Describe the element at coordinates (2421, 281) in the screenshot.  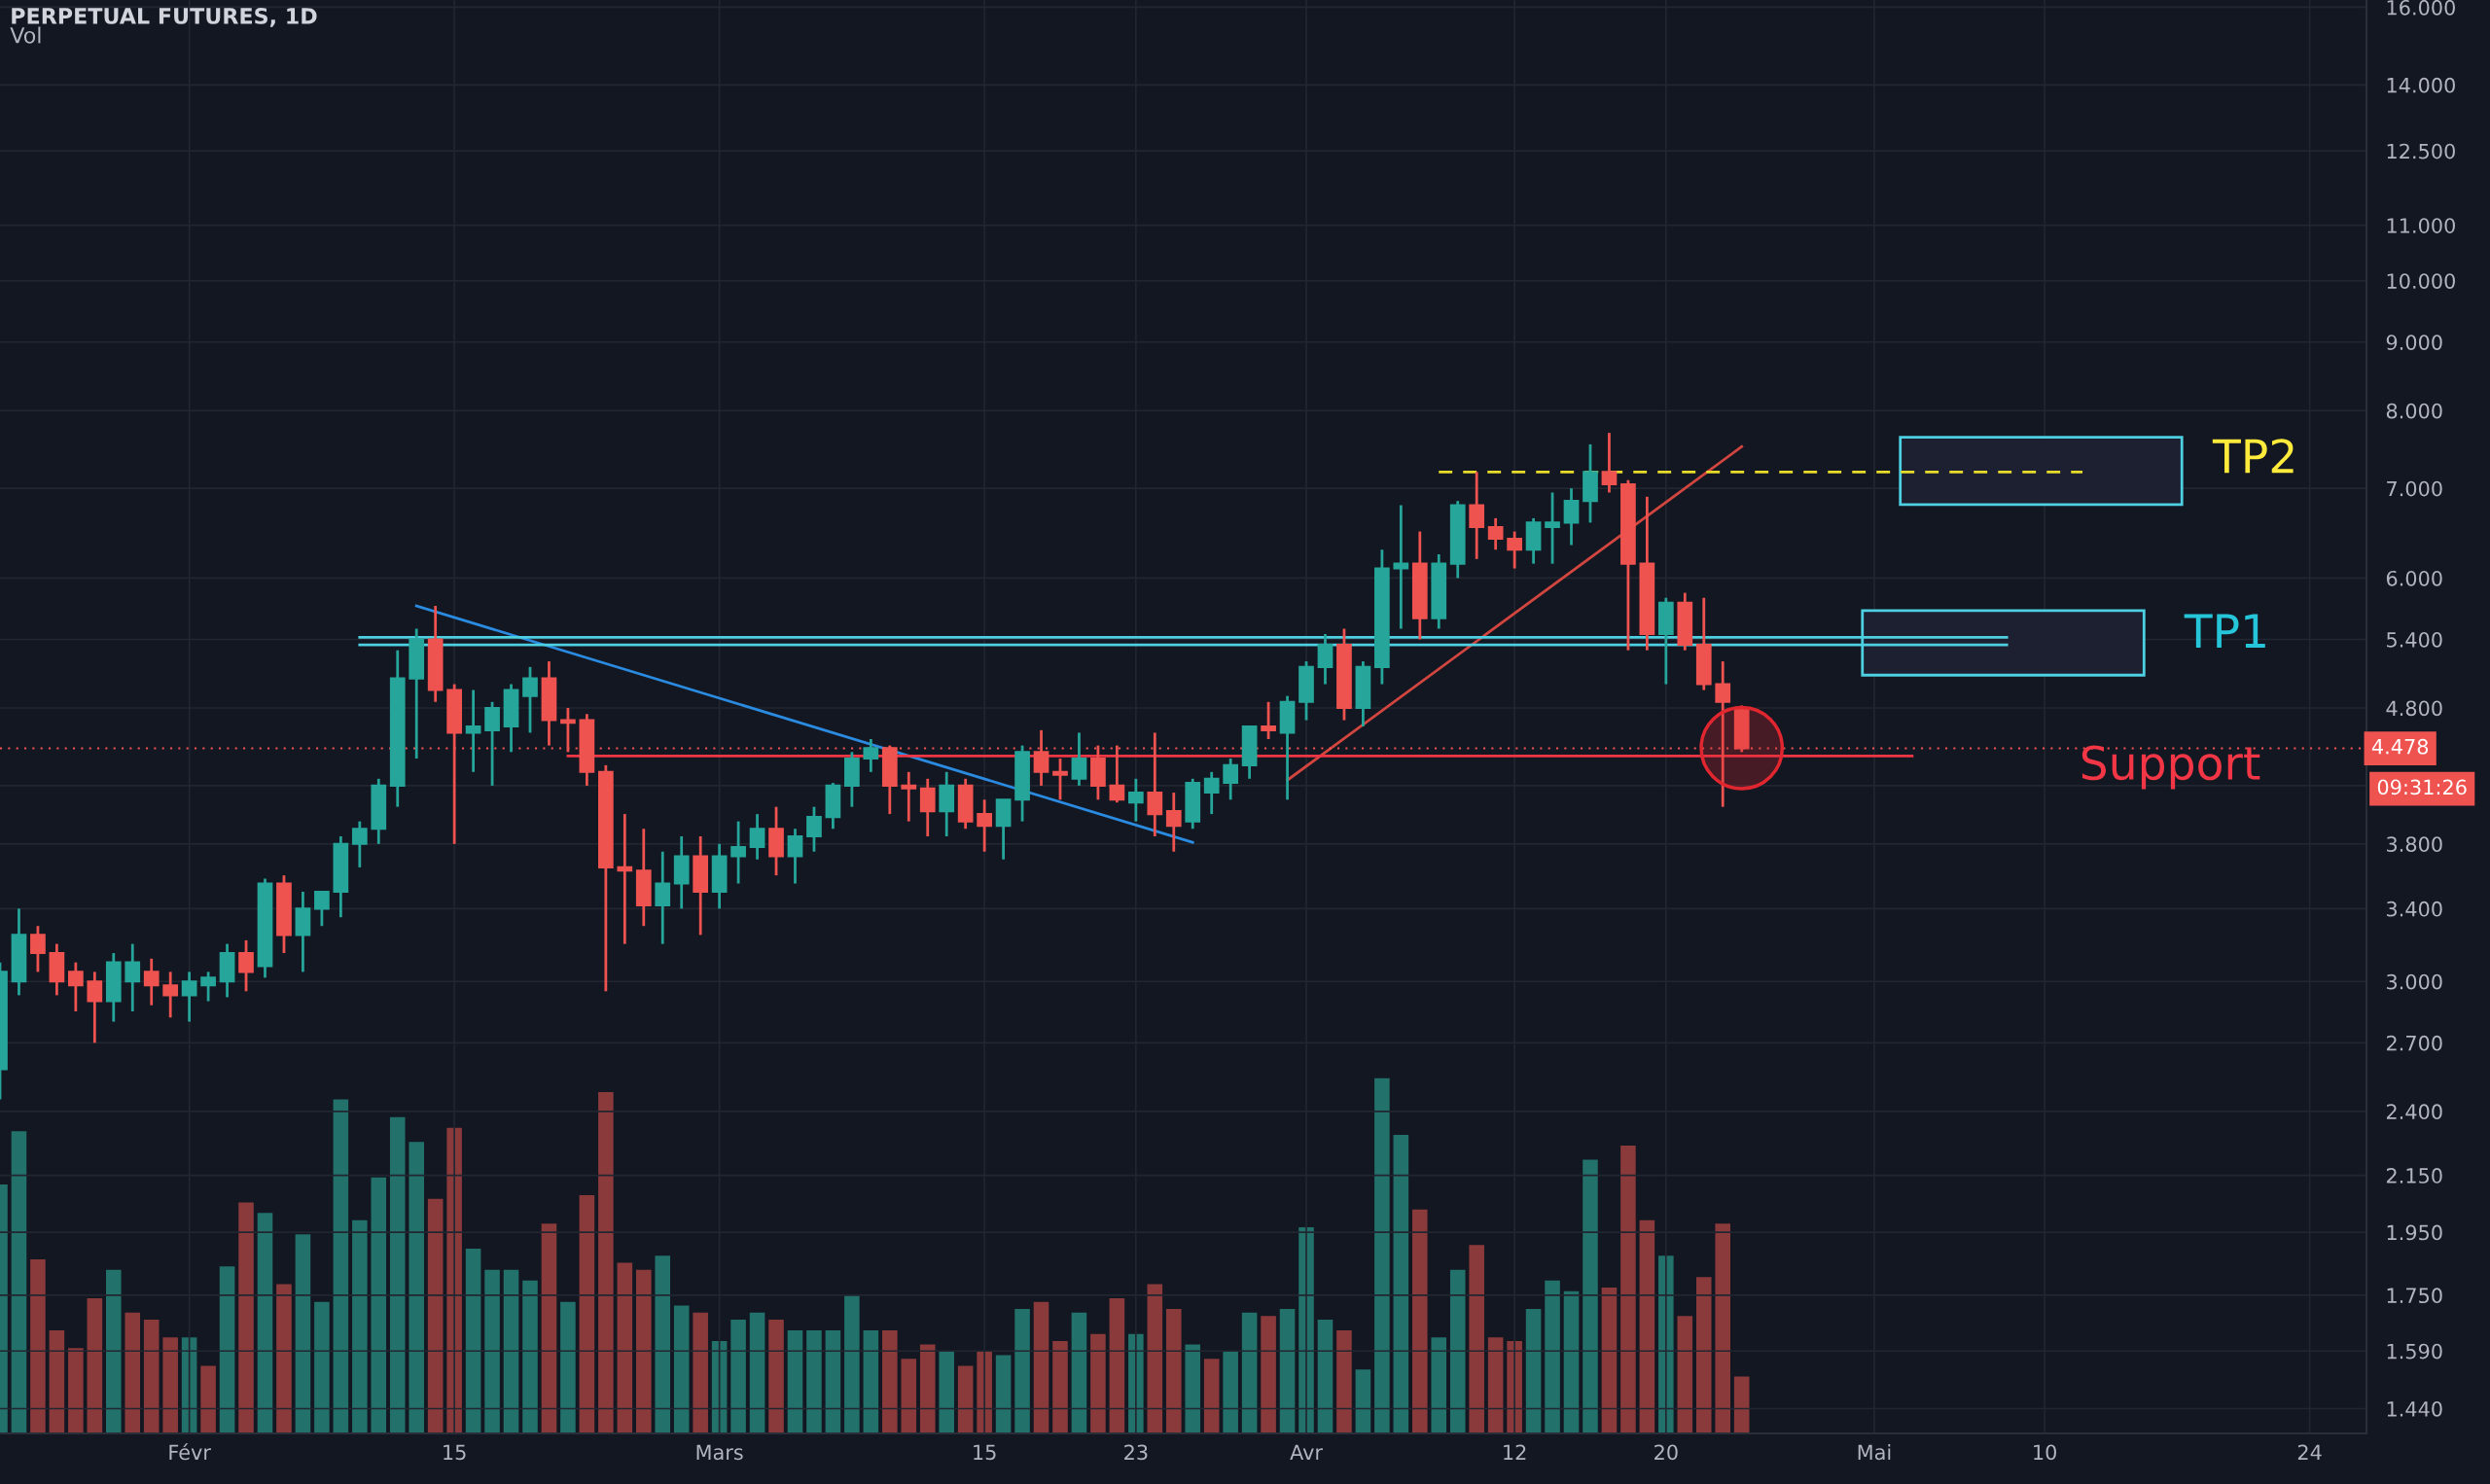
I see `y-tick-label: 10.000` at that location.